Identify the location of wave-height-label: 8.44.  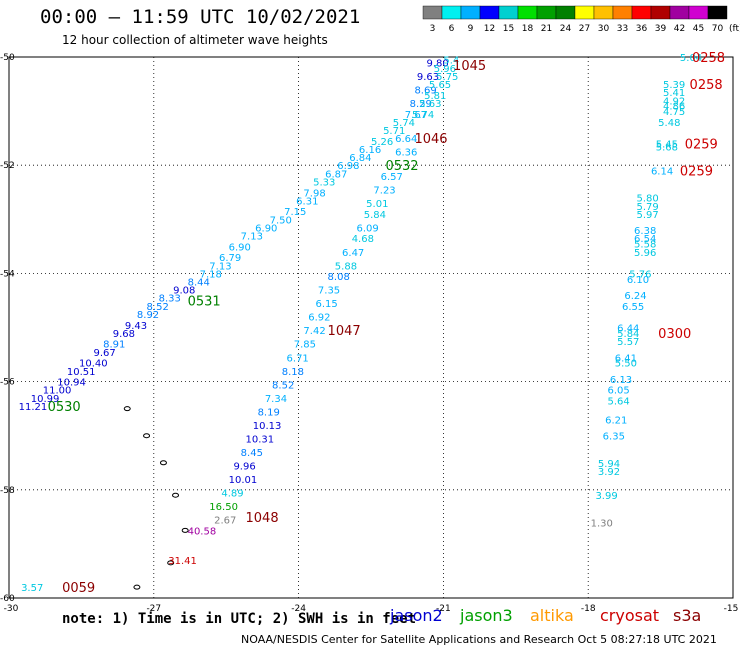
(199, 283).